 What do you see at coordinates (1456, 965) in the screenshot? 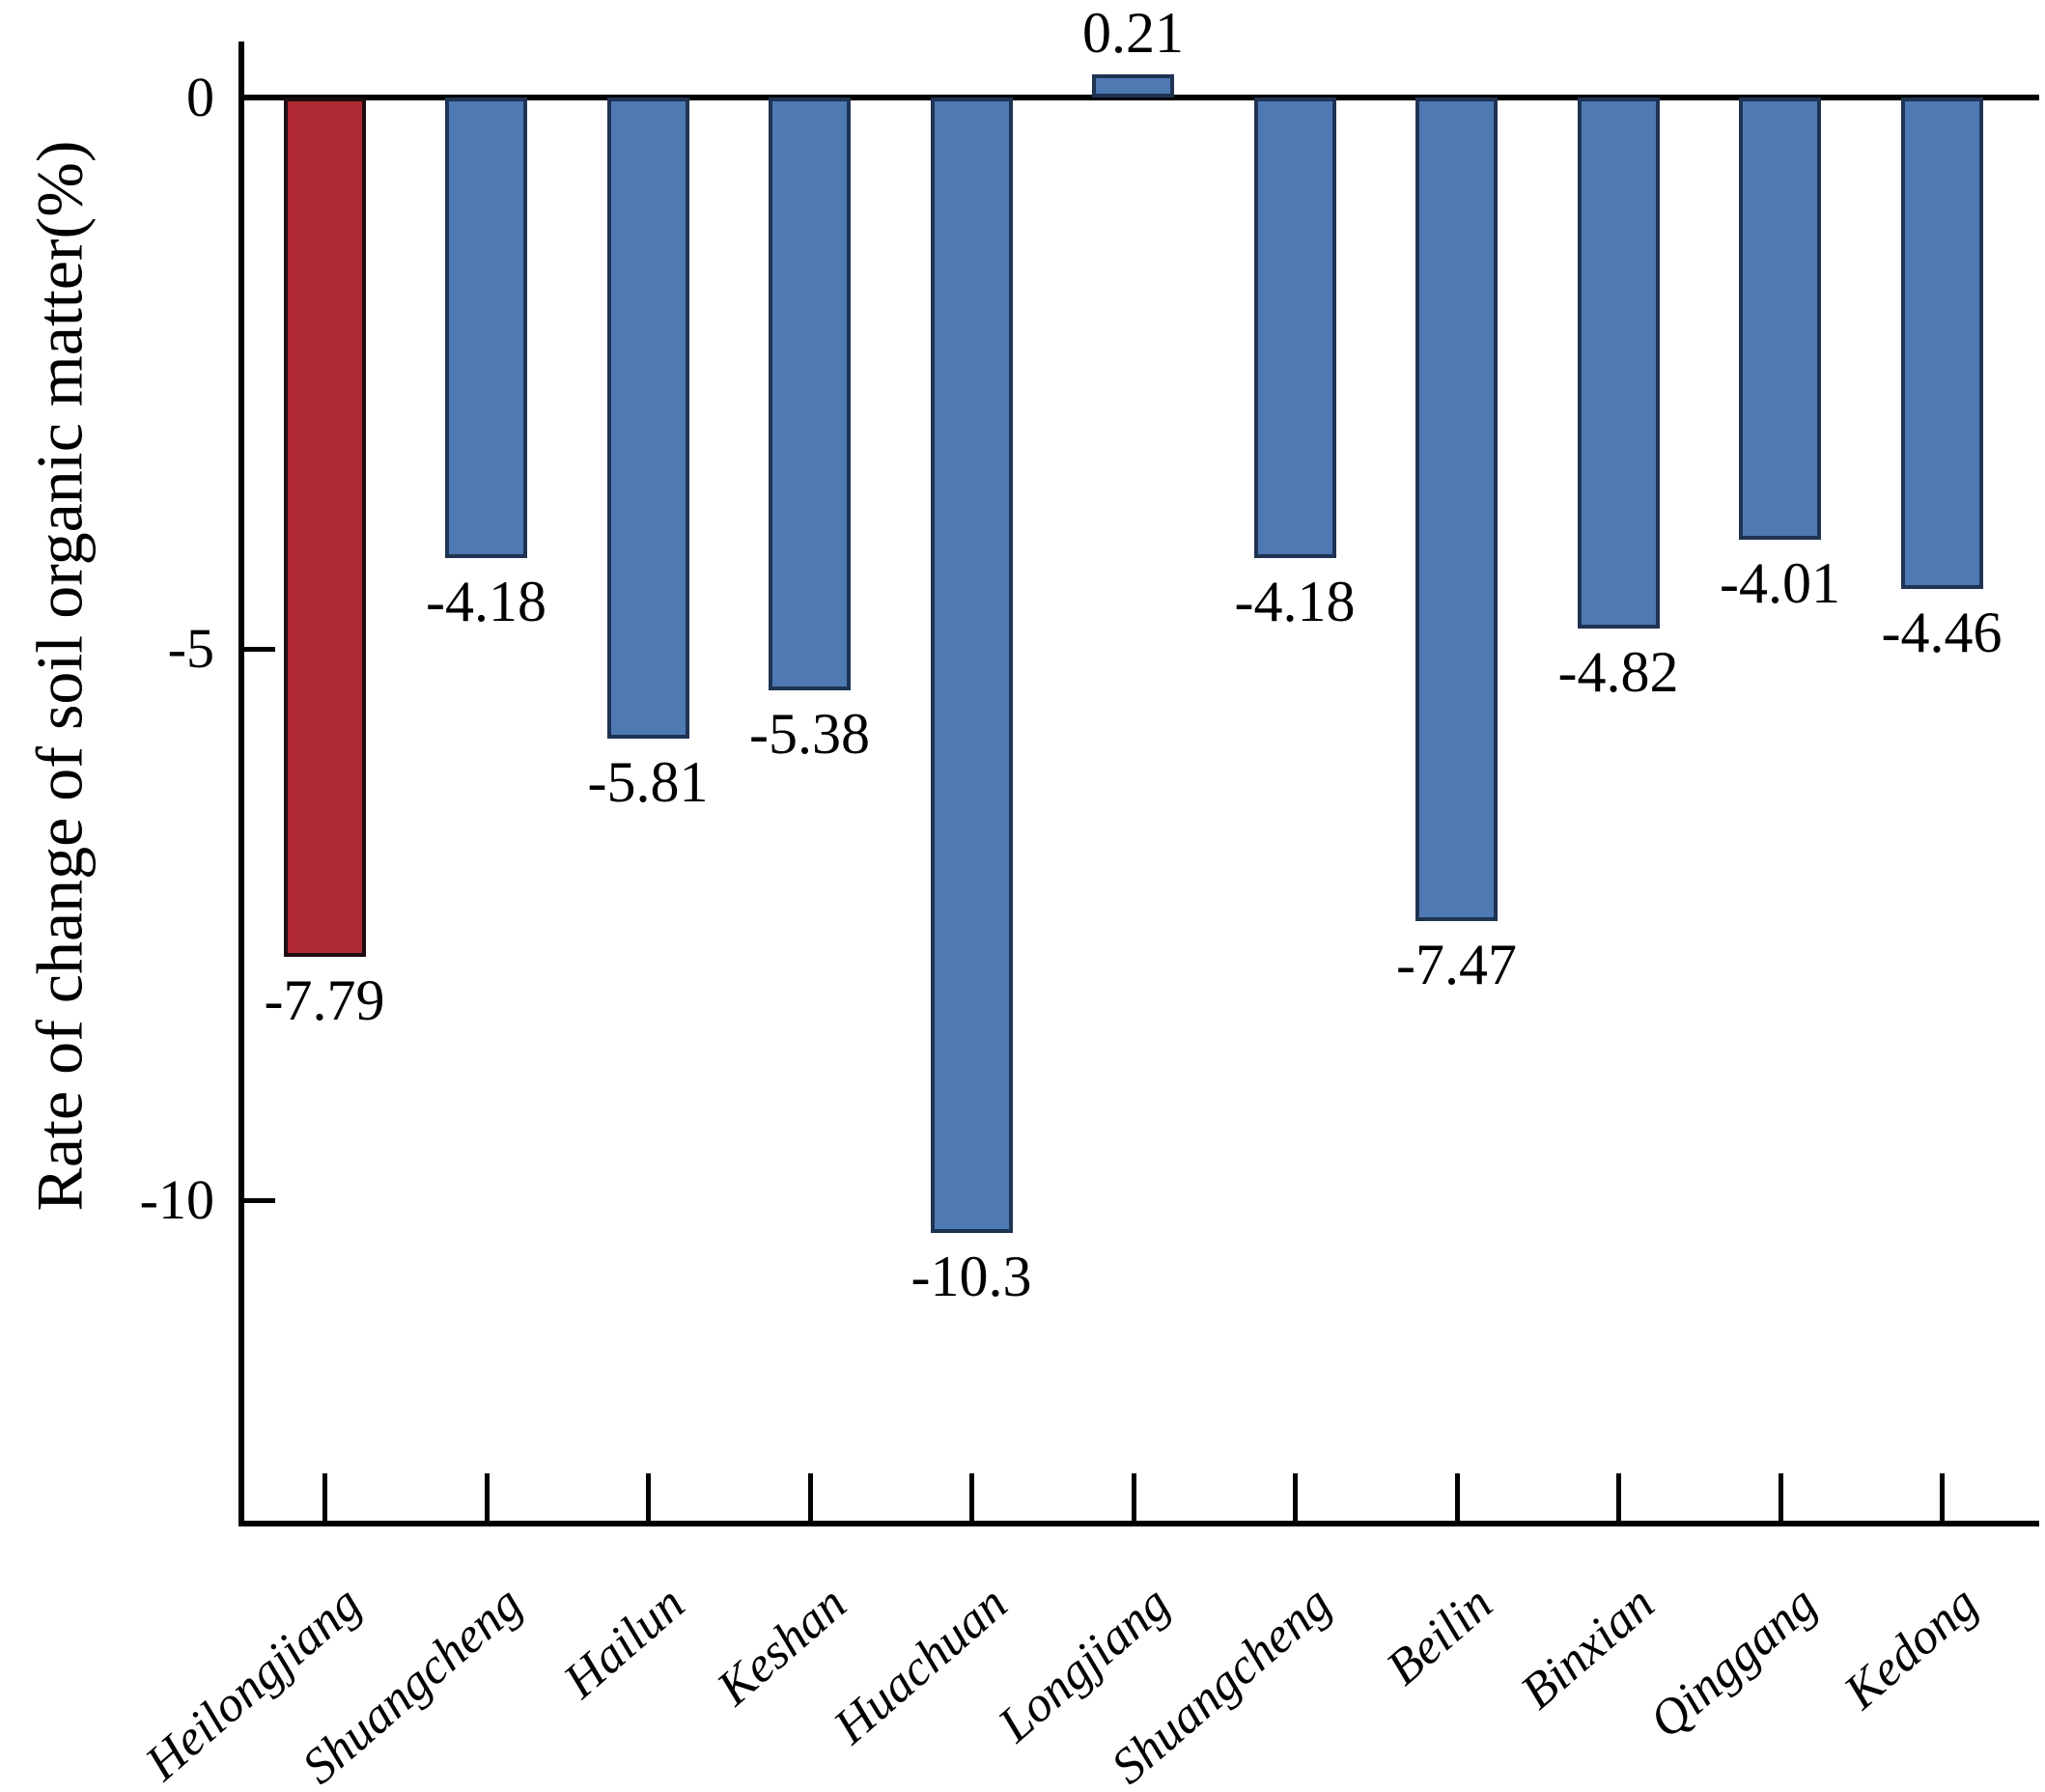
I see `bar-value-label: -7.47` at bounding box center [1456, 965].